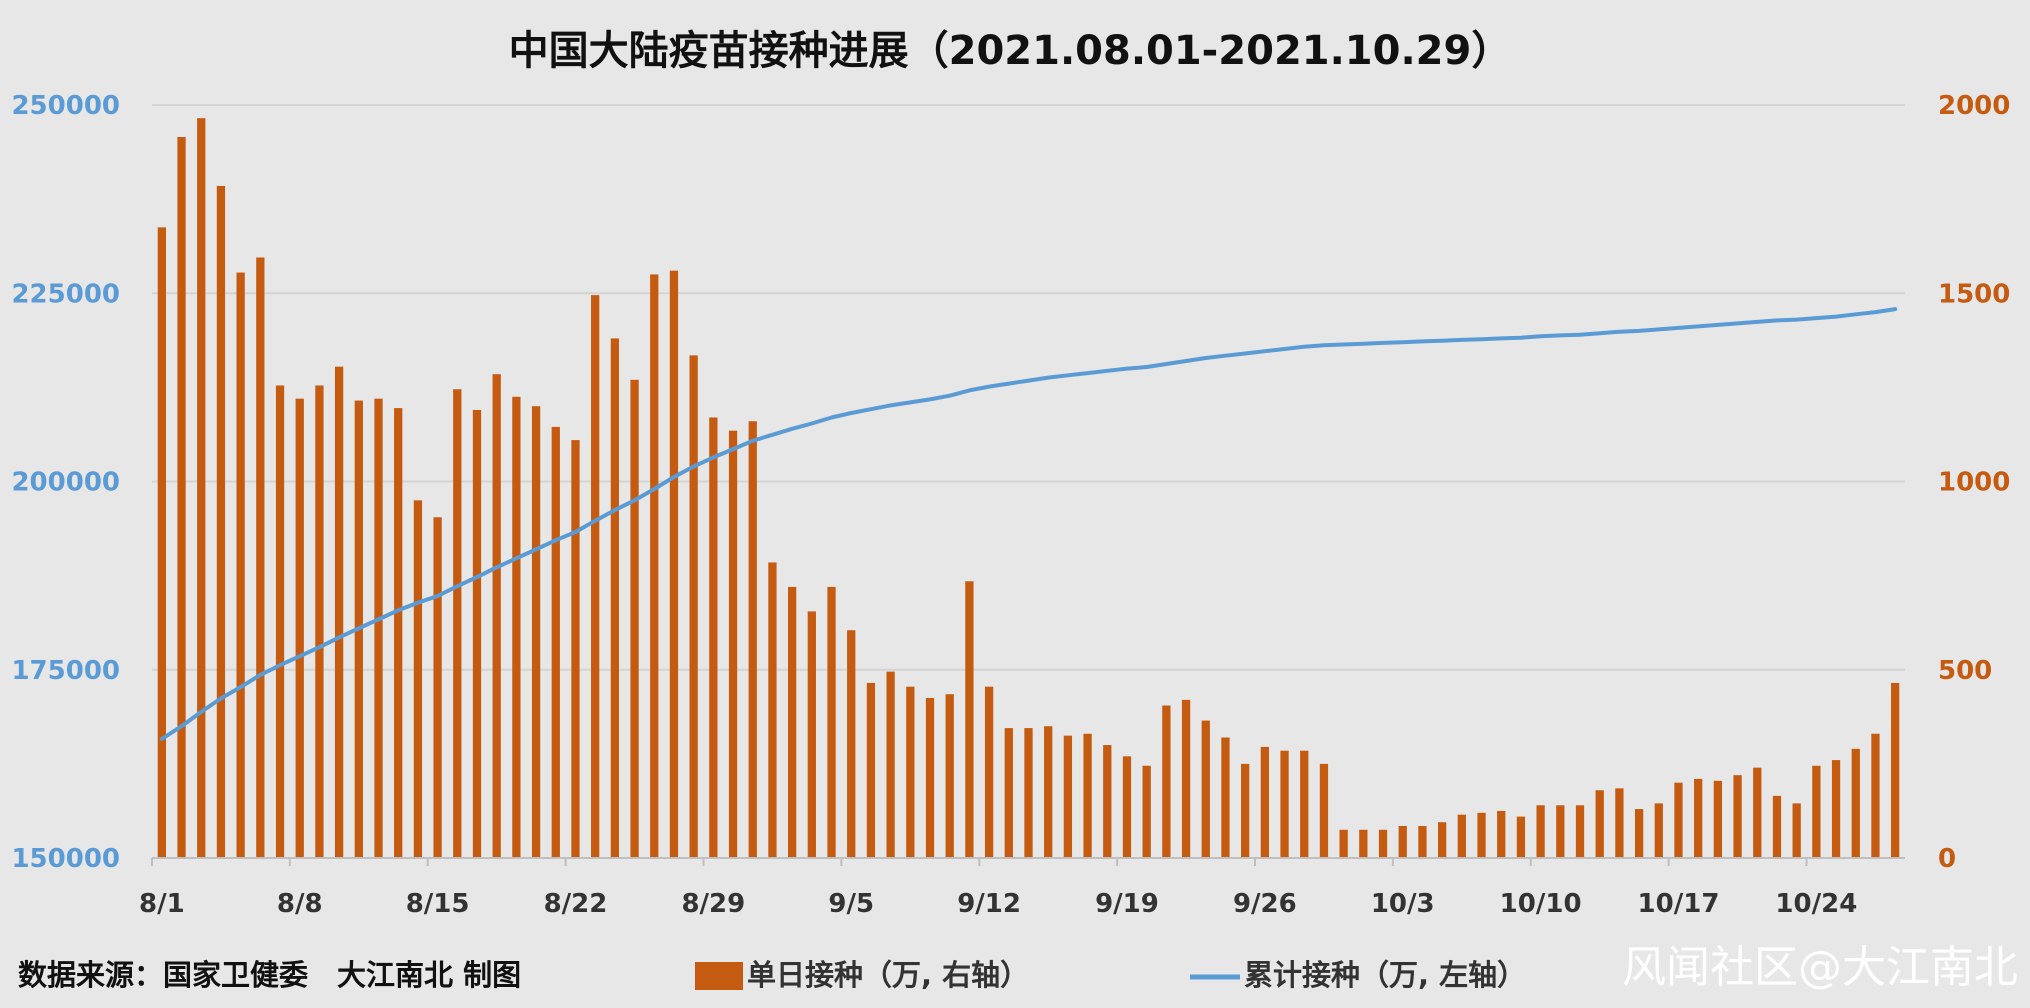 The height and width of the screenshot is (1008, 2030). I want to click on left-axis-tick-label: 200000, so click(65, 483).